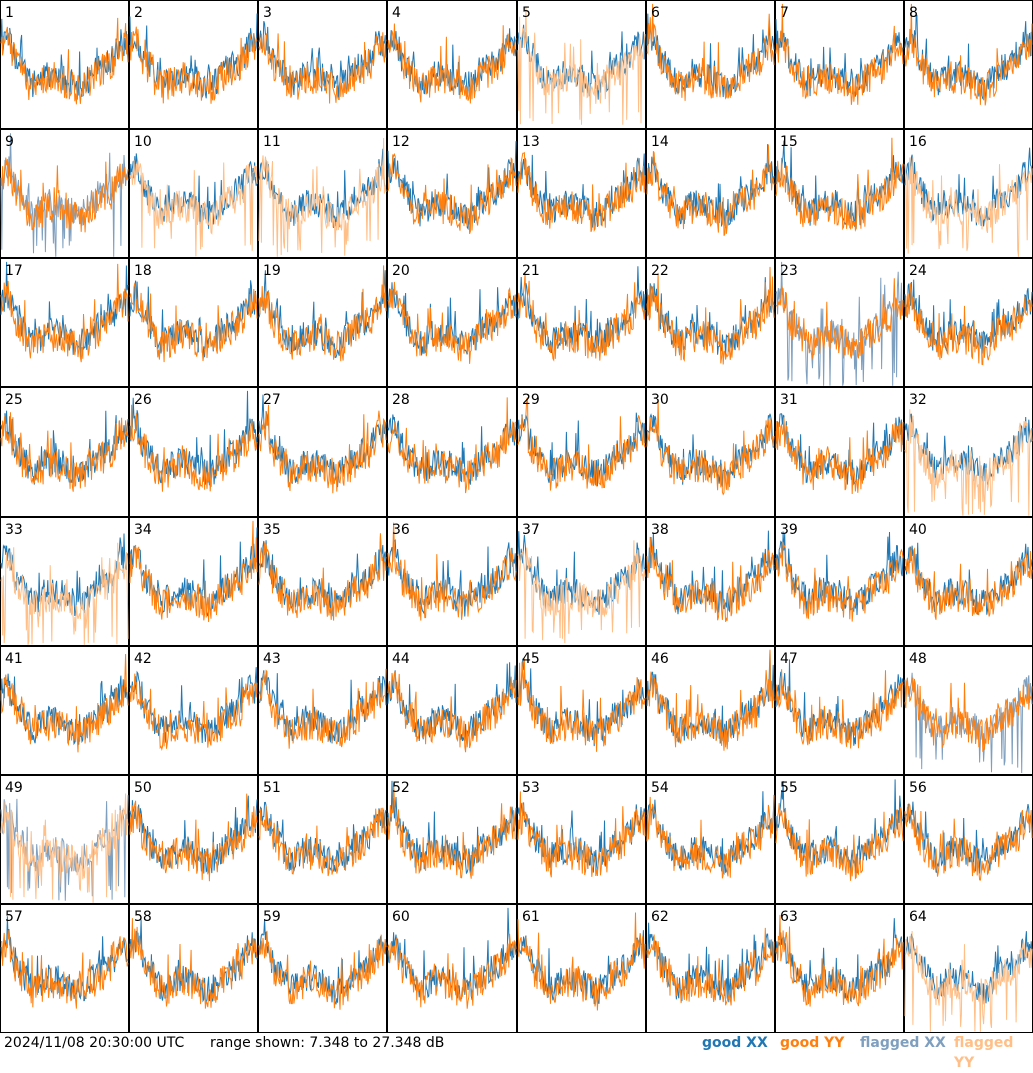  I want to click on panel-label: 38, so click(660, 530).